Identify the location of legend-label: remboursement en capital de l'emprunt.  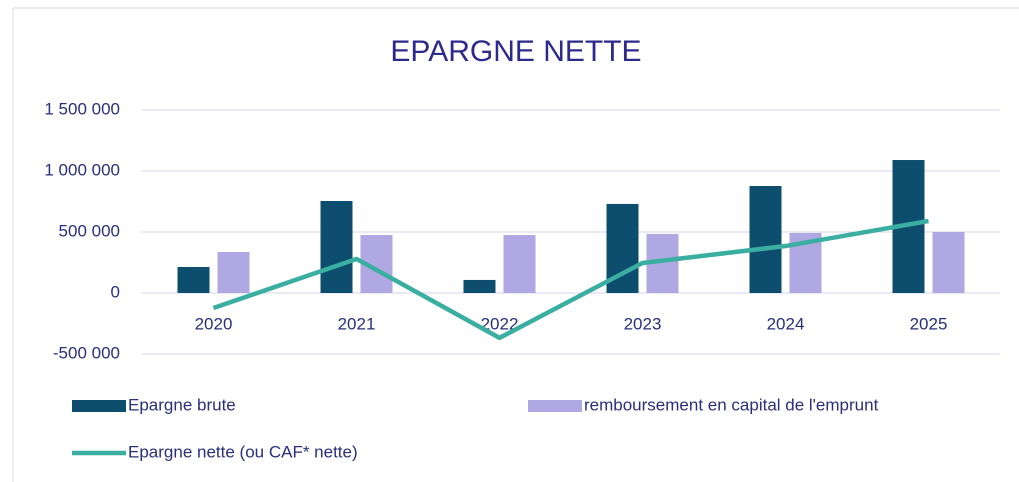
(731, 404).